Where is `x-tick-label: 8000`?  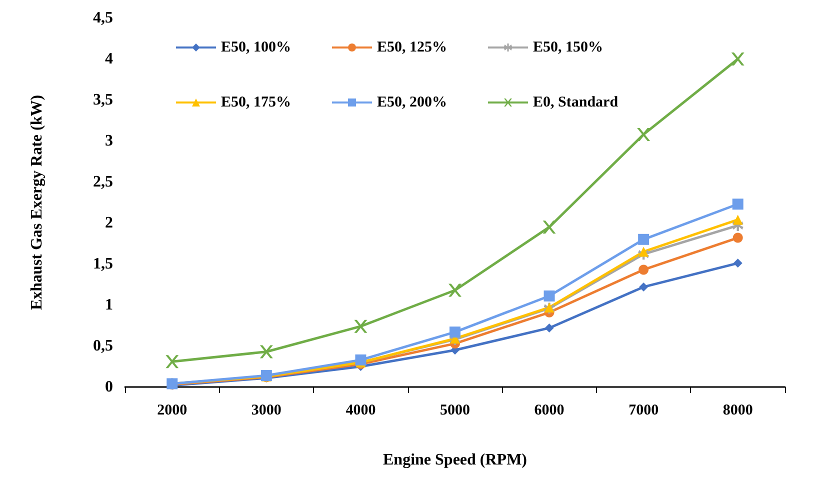 x-tick-label: 8000 is located at coordinates (737, 410).